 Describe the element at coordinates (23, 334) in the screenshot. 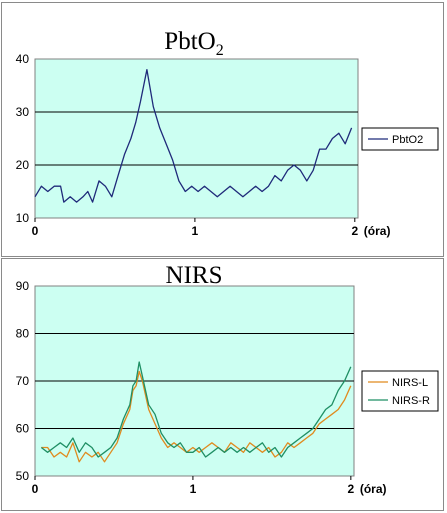

I see `nirs-y-tick-label: 80` at that location.